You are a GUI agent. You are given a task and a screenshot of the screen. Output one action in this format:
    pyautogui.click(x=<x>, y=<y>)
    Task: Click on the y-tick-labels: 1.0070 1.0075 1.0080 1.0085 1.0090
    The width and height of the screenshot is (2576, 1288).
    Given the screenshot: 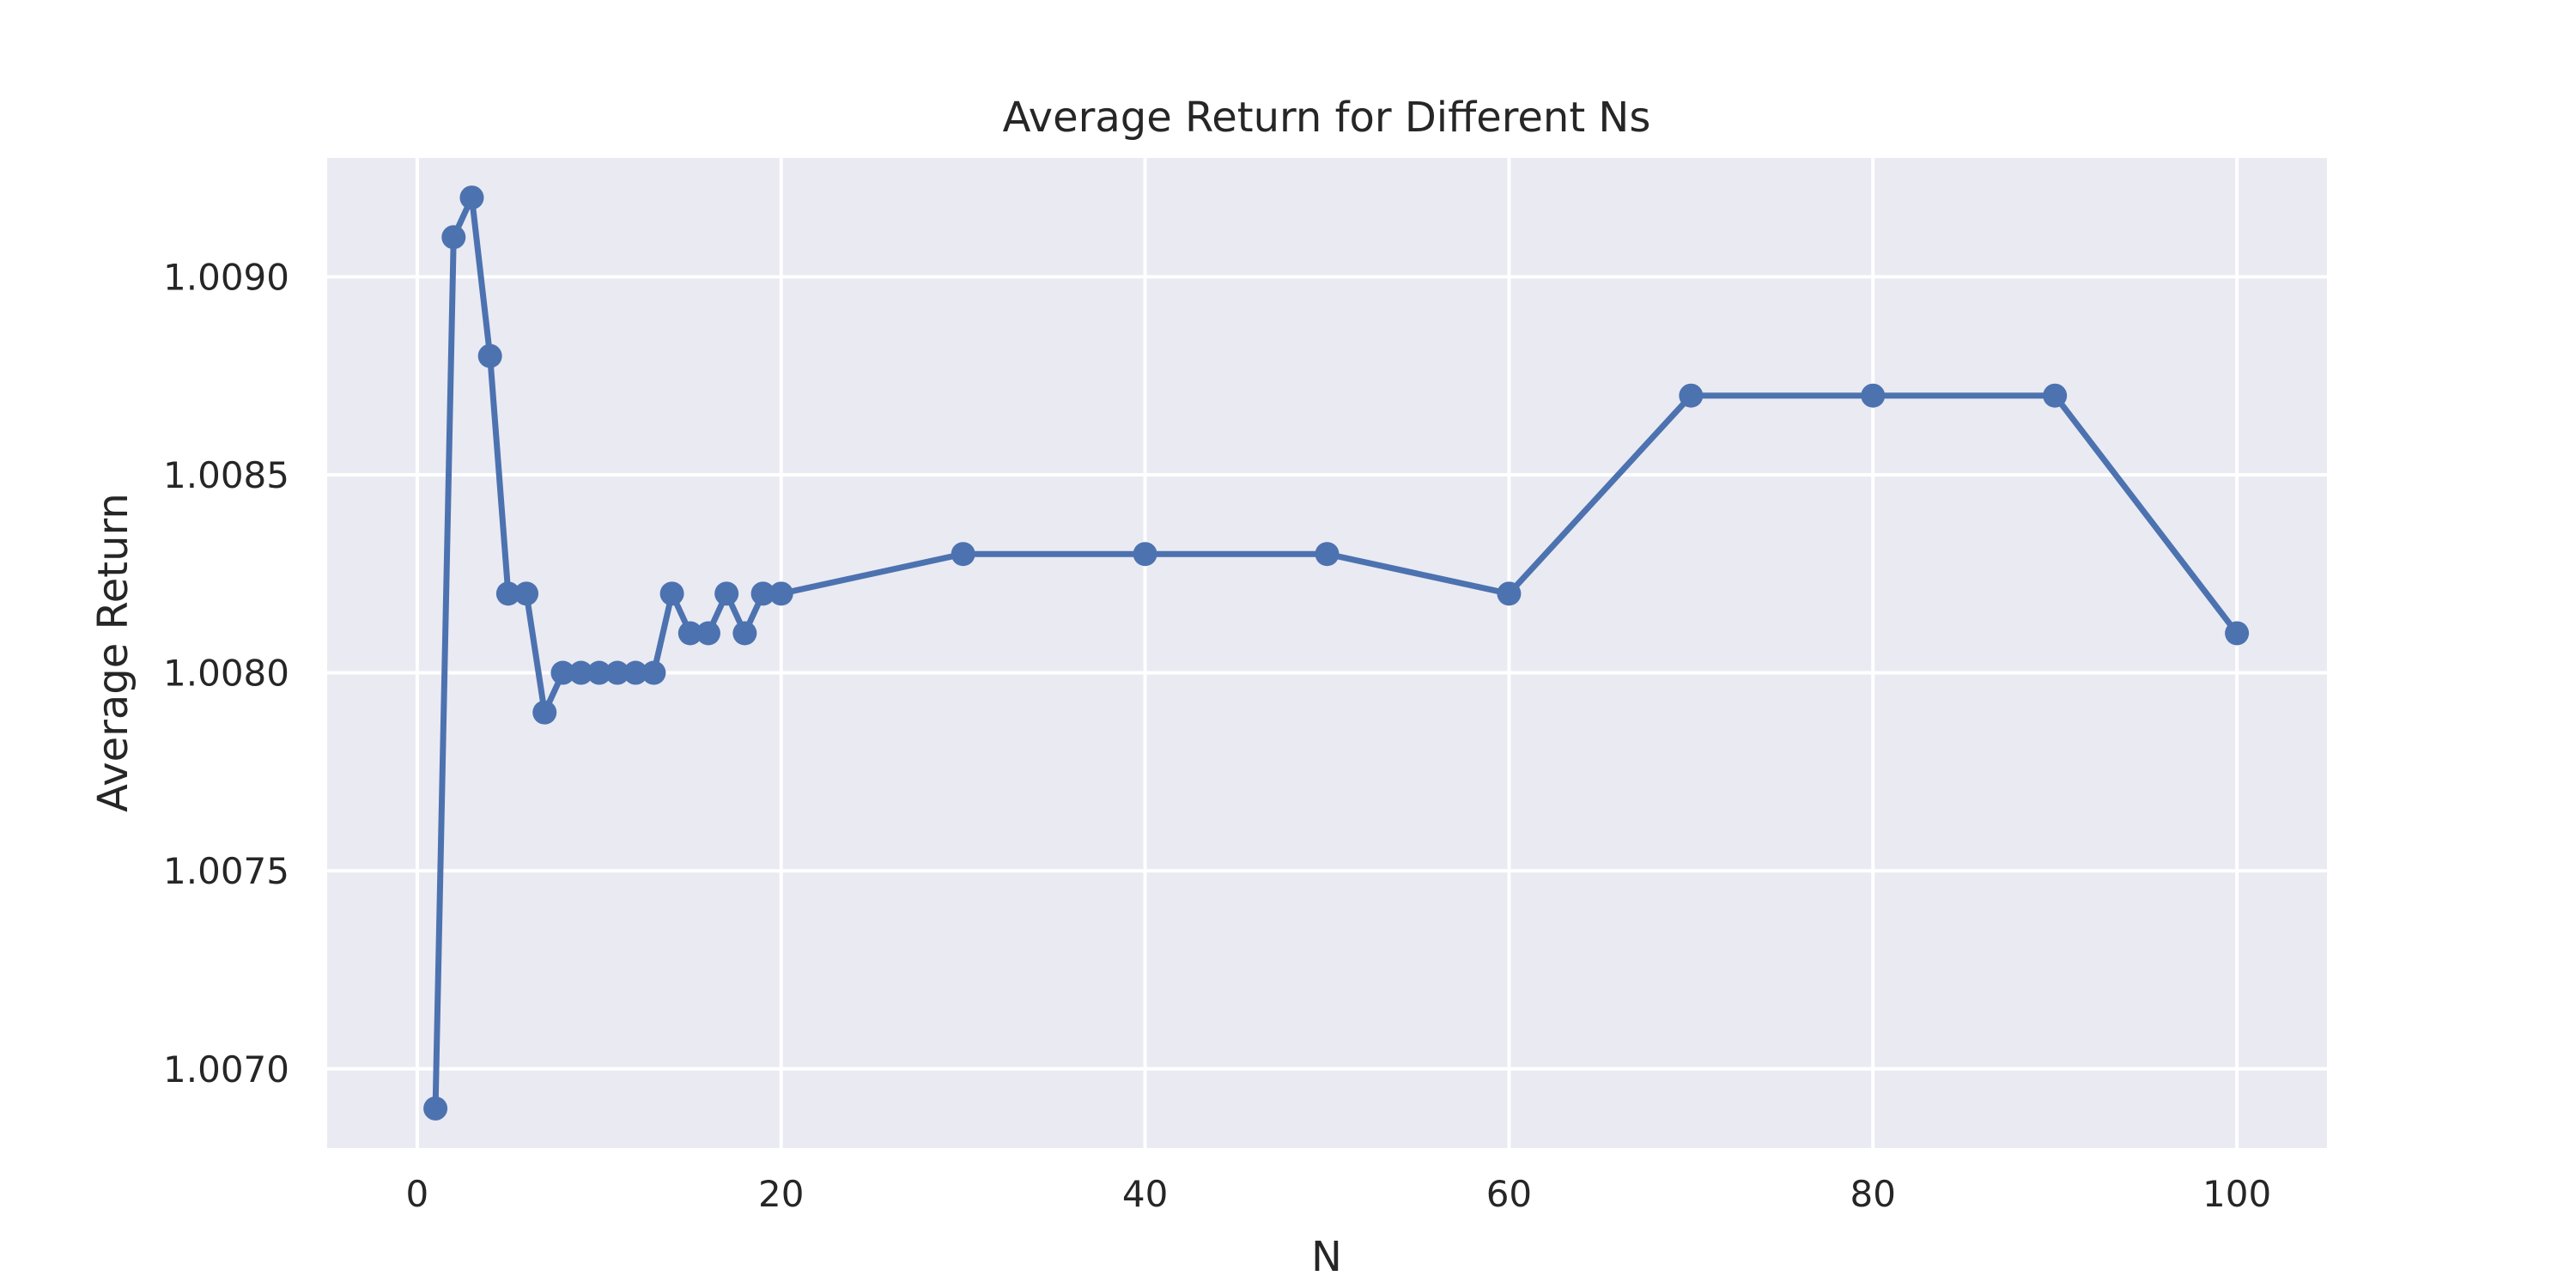 What is the action you would take?
    pyautogui.click(x=226, y=673)
    